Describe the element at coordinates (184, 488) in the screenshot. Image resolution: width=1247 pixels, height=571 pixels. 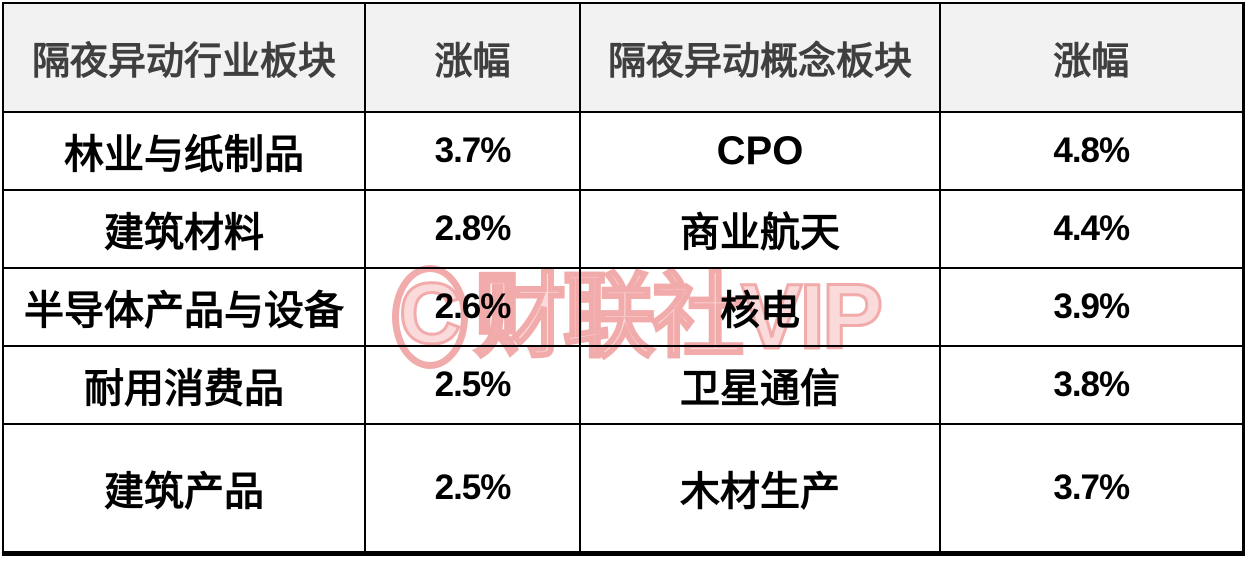
I see `industry-name: 建筑产品` at that location.